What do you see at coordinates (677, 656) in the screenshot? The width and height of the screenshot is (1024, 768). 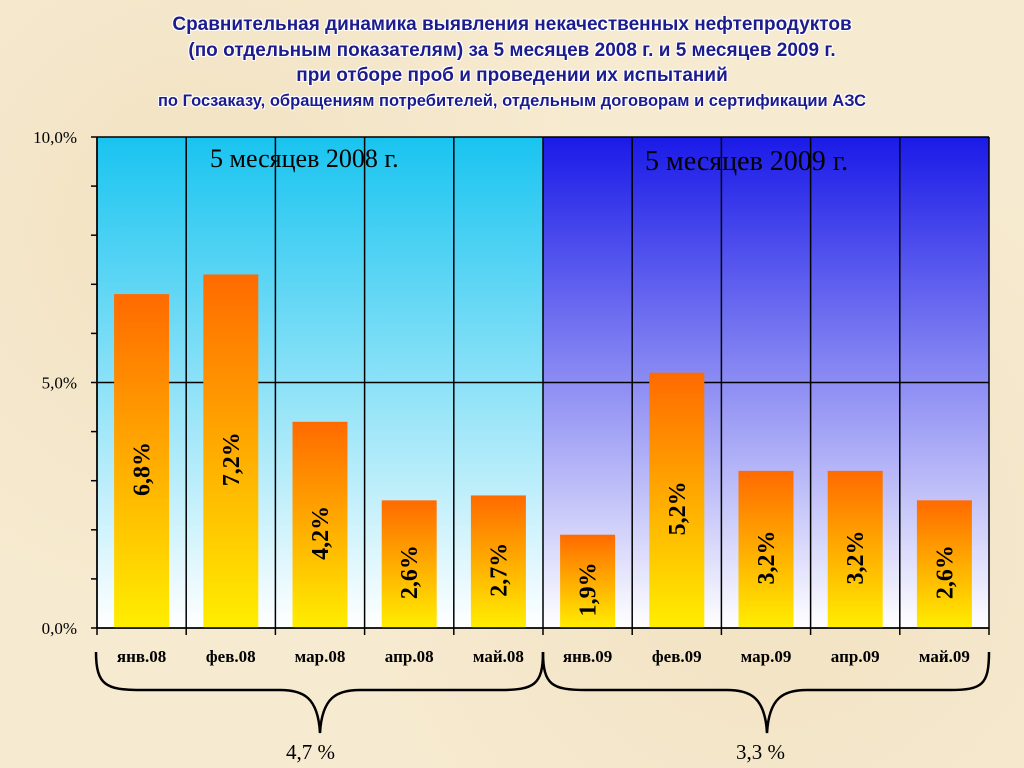 I see `x-tick-label: фев.09` at bounding box center [677, 656].